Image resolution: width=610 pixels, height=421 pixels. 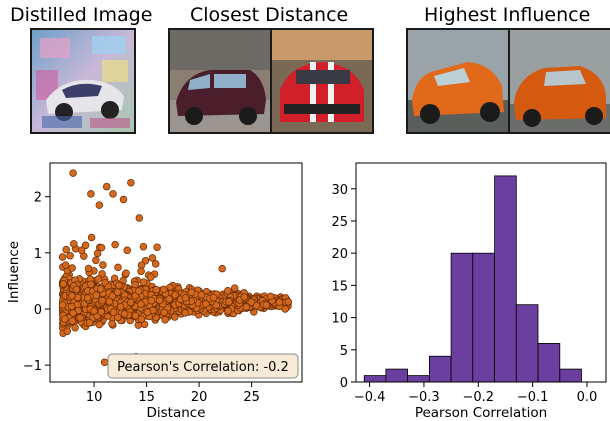 I want to click on scatter-x-tick-label: 20, so click(x=199, y=397).